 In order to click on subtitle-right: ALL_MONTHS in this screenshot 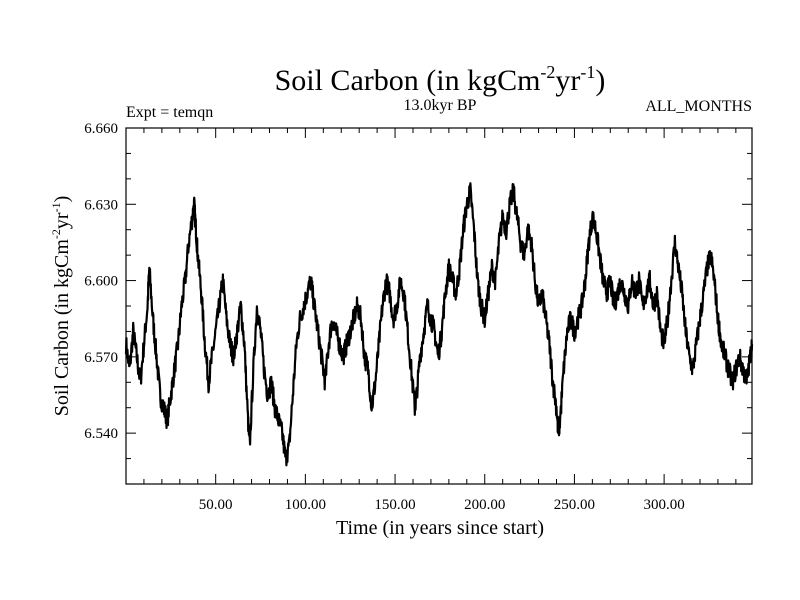, I will do `click(698, 106)`.